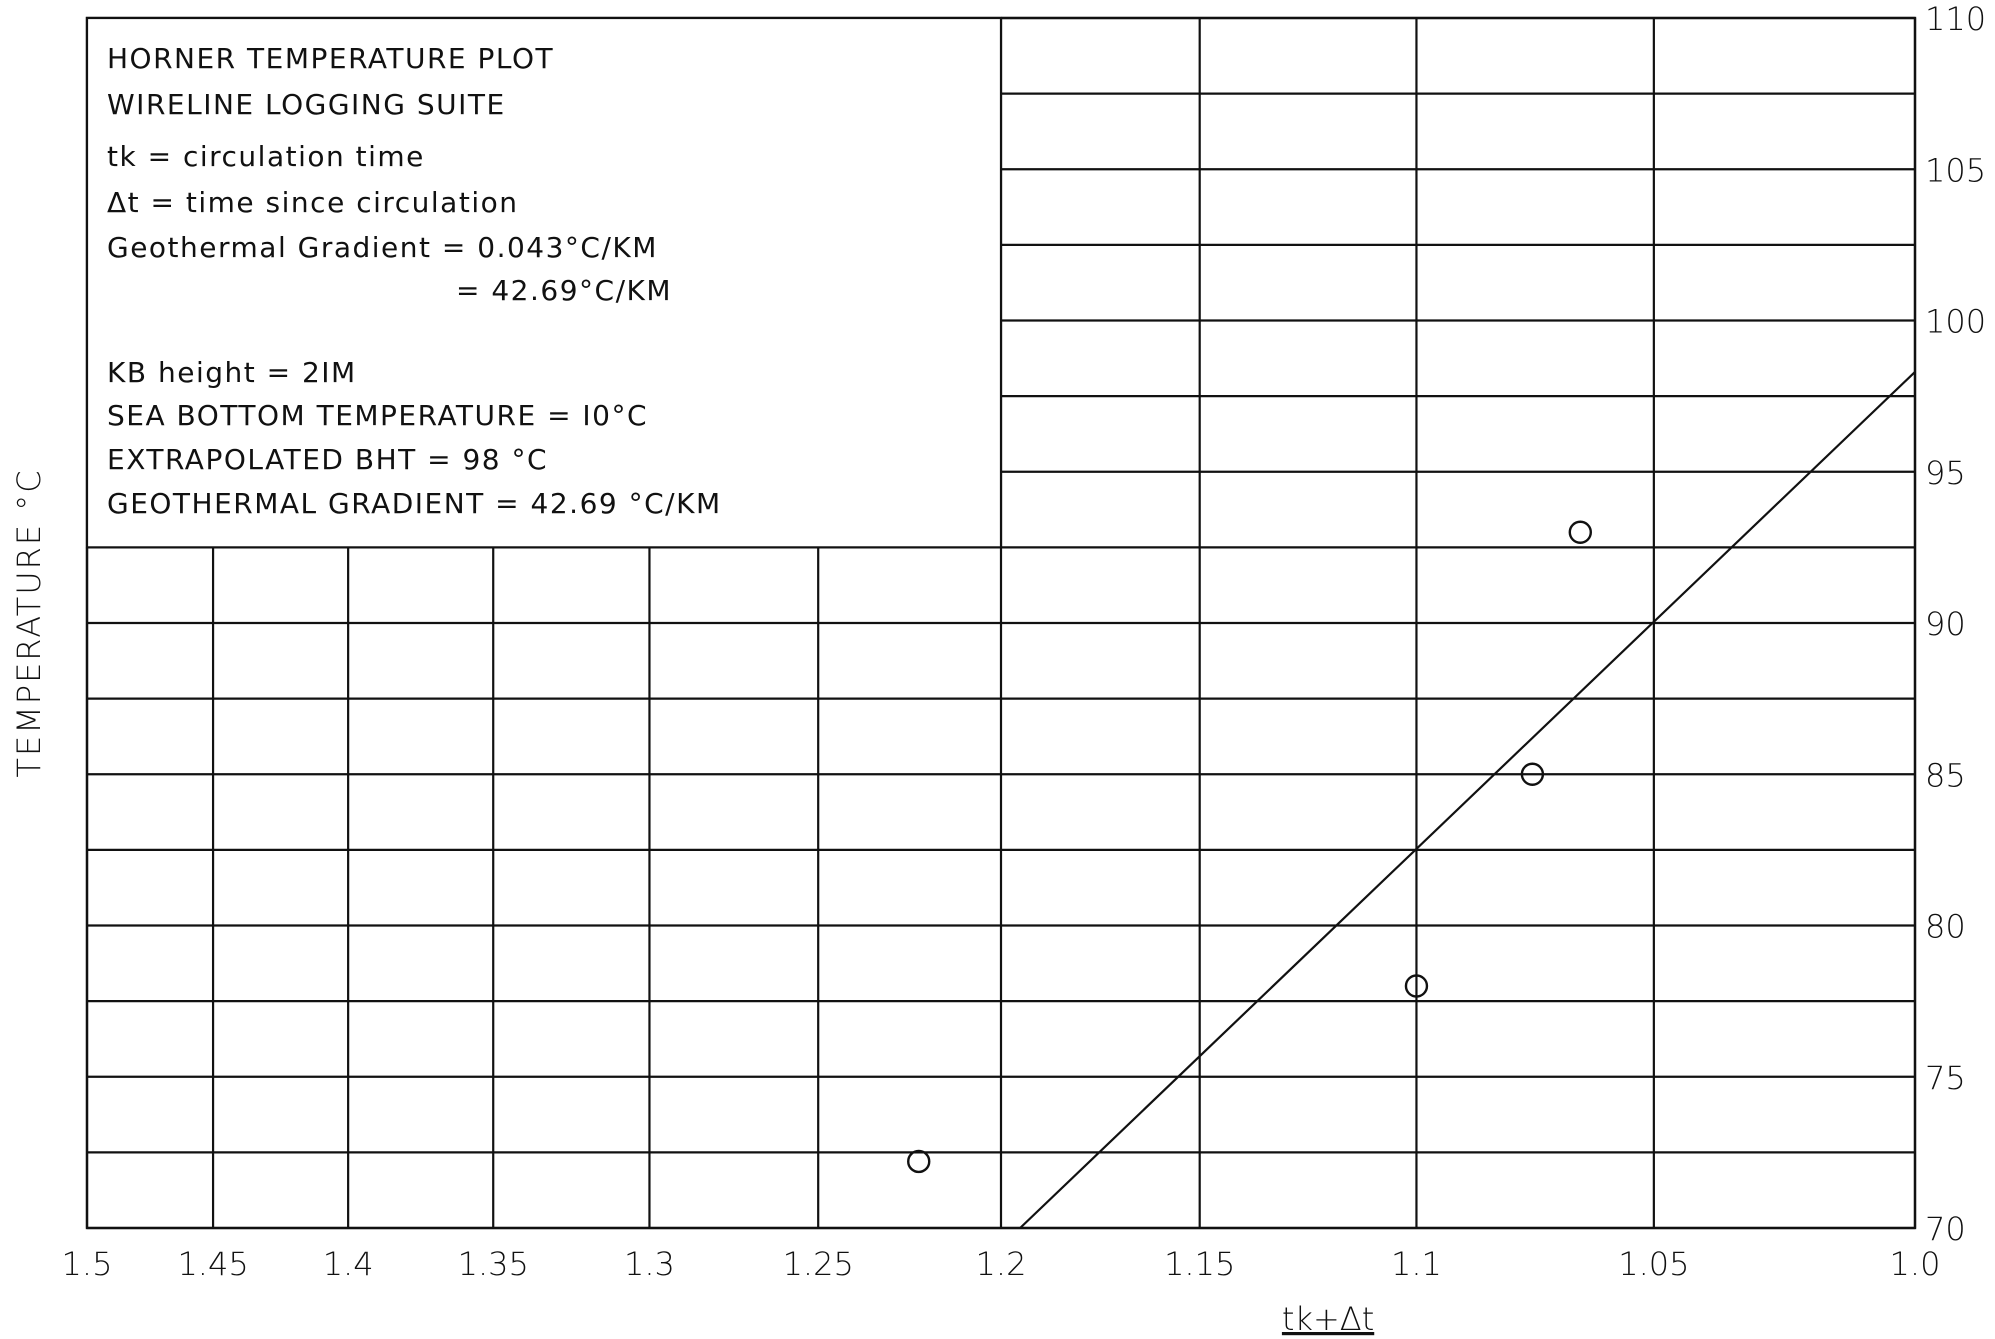 The height and width of the screenshot is (1339, 1995). What do you see at coordinates (327, 459) in the screenshot?
I see `legend-line: EXTRAPOLATED BHT = 98 °C` at bounding box center [327, 459].